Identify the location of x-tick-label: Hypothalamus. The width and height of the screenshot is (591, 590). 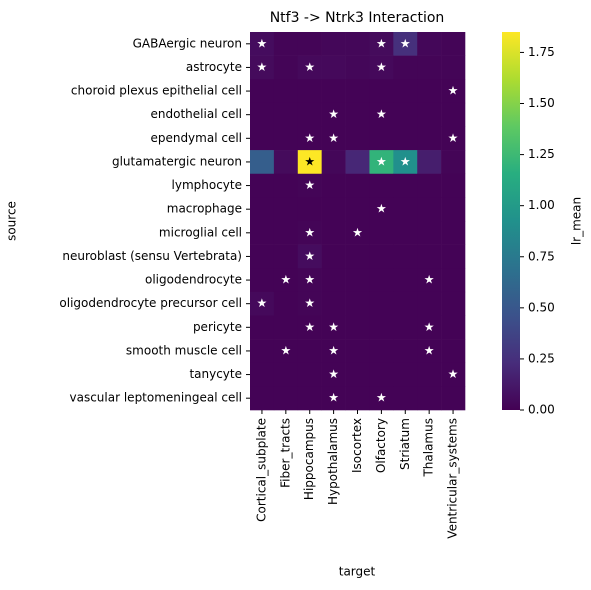
(333, 461).